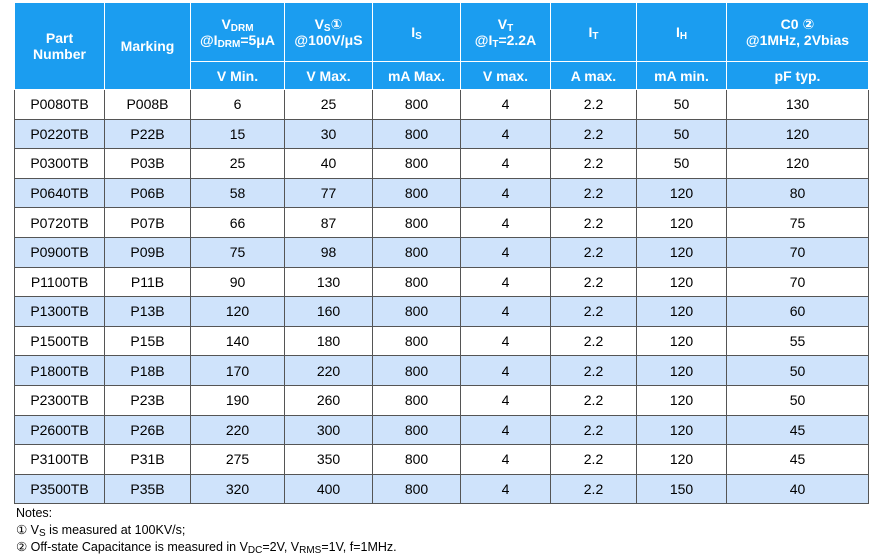 The height and width of the screenshot is (557, 886). I want to click on notes-title: Notes:, so click(34, 513).